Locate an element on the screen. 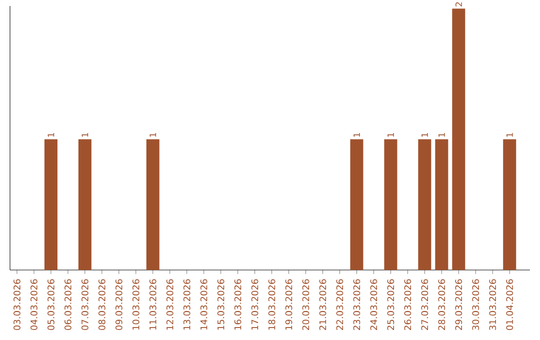 This screenshot has height=340, width=540. data-label: 2 is located at coordinates (458, 4).